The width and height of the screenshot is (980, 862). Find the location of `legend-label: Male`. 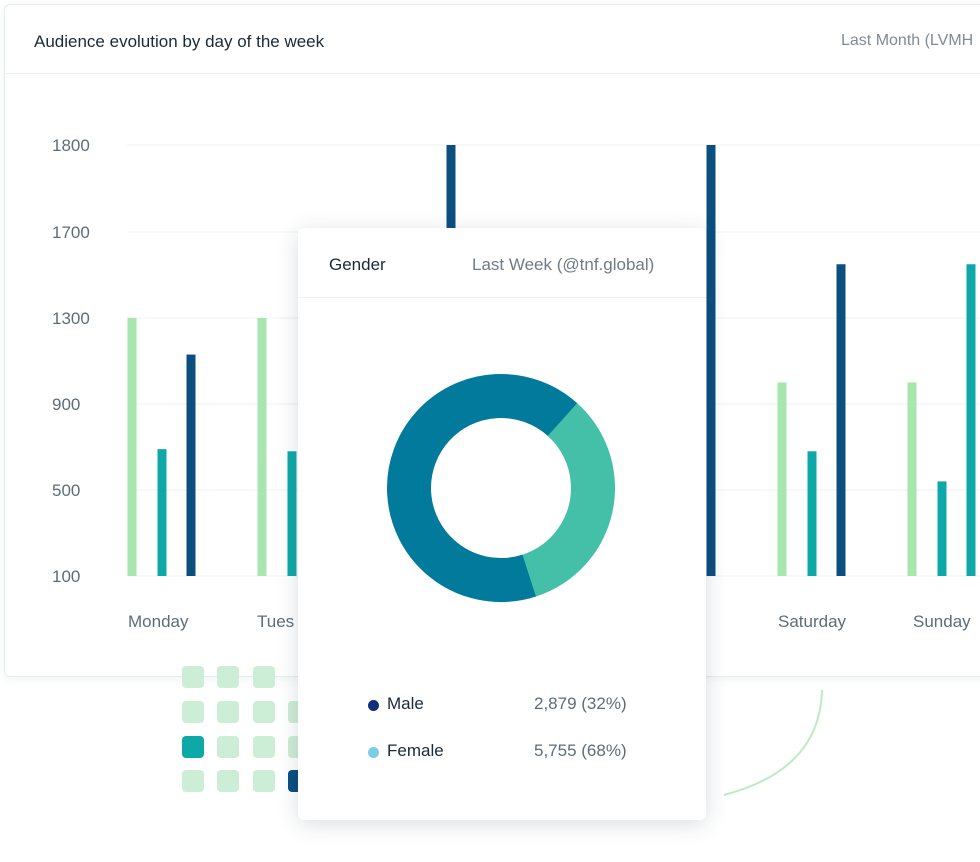

legend-label: Male is located at coordinates (405, 703).